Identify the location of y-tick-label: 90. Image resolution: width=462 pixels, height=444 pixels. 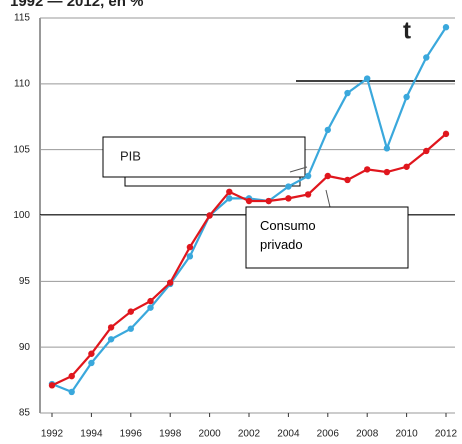
(25, 347).